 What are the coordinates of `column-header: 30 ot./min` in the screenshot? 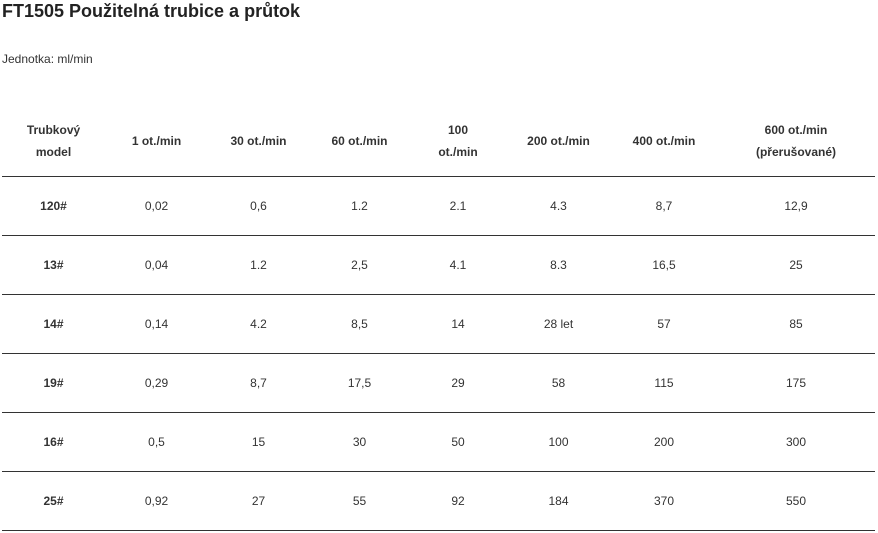 It's located at (258, 141).